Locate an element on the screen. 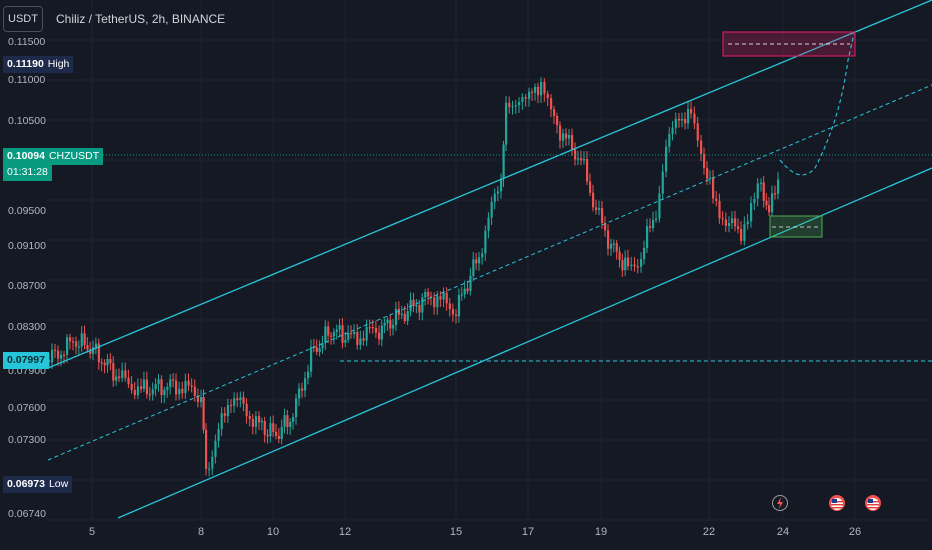 The image size is (932, 550). currency-unit-button: USDT is located at coordinates (23, 19).